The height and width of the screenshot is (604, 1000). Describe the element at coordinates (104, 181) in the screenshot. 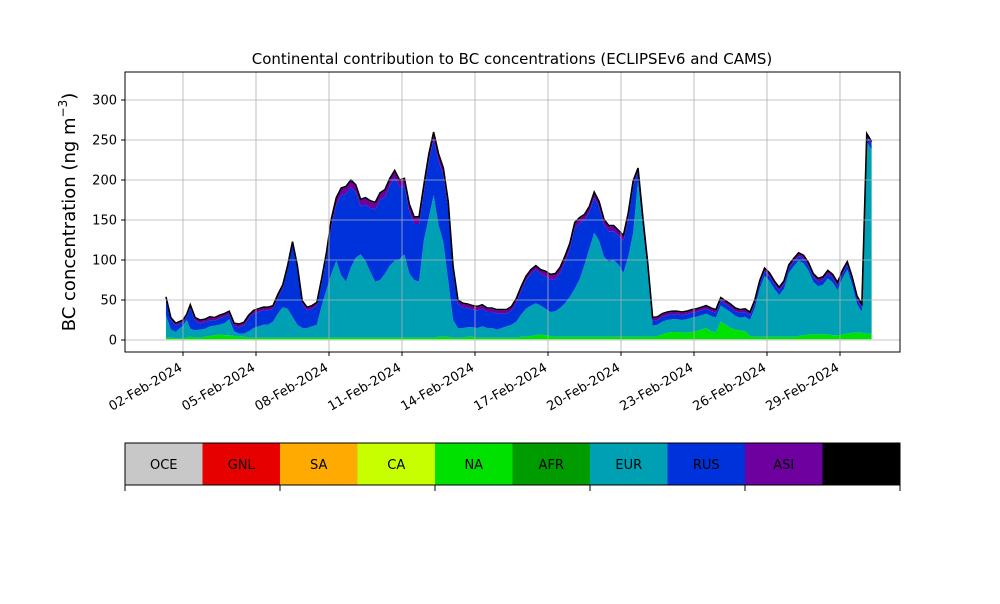

I see `y-tick-label: 200` at that location.